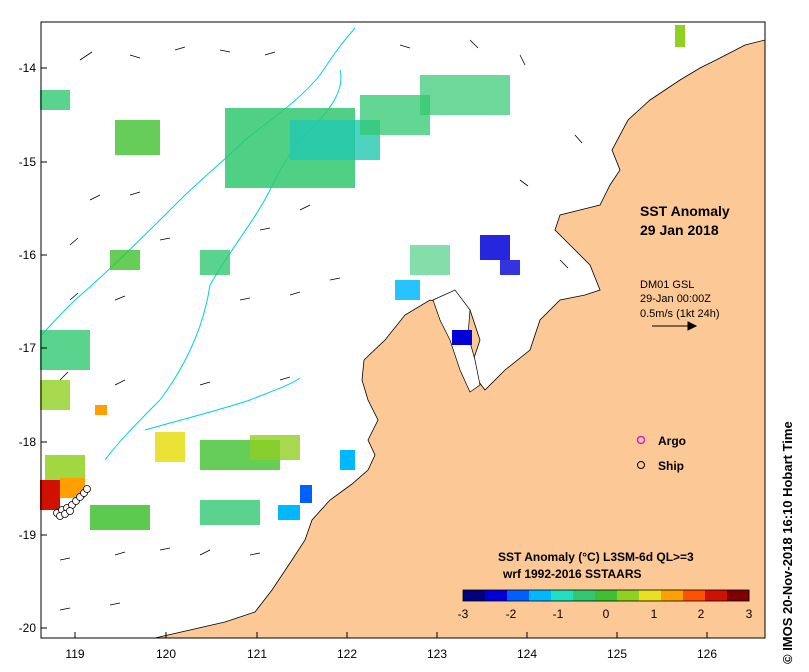 This screenshot has height=672, width=809. What do you see at coordinates (72, 502) in the screenshot?
I see `ship-track` at bounding box center [72, 502].